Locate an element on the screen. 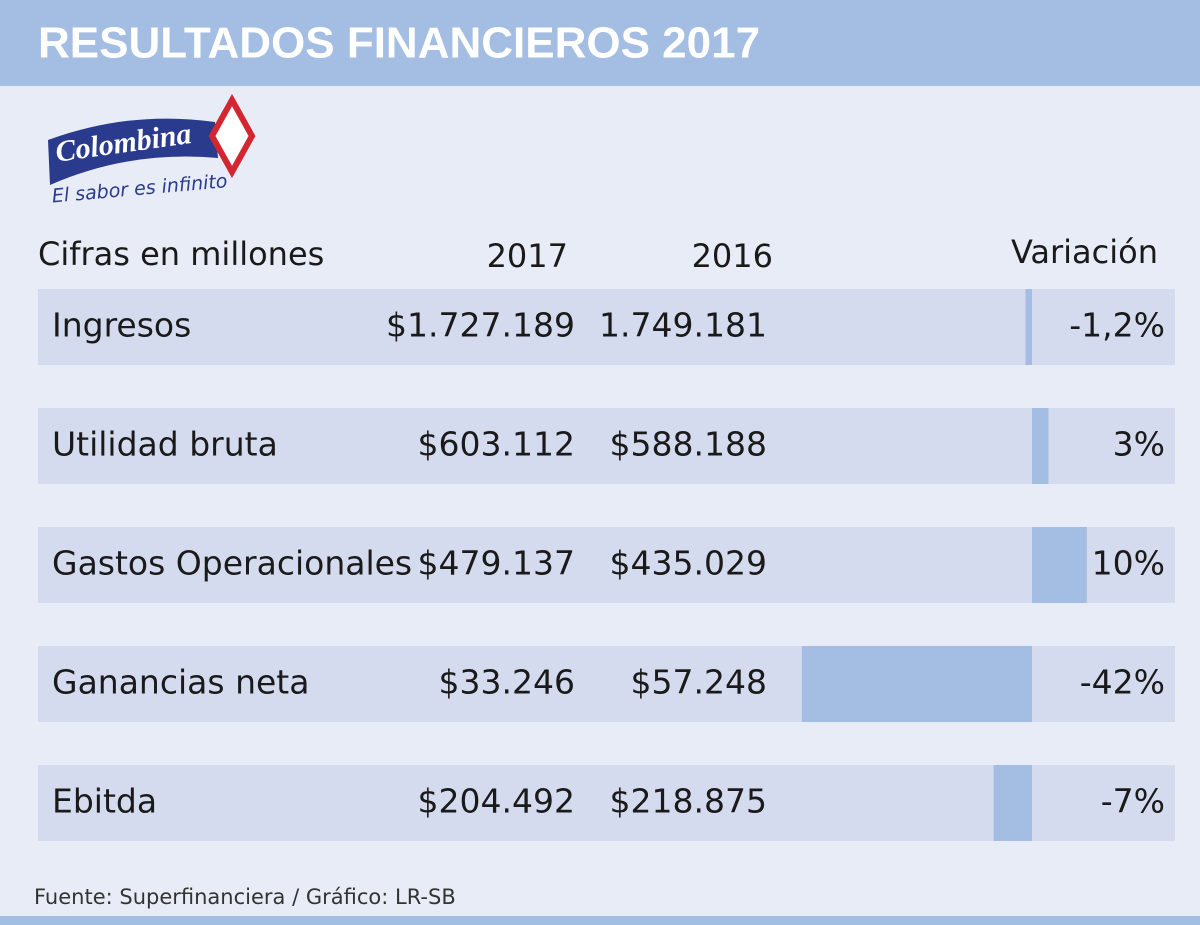  header-band is located at coordinates (600, 43).